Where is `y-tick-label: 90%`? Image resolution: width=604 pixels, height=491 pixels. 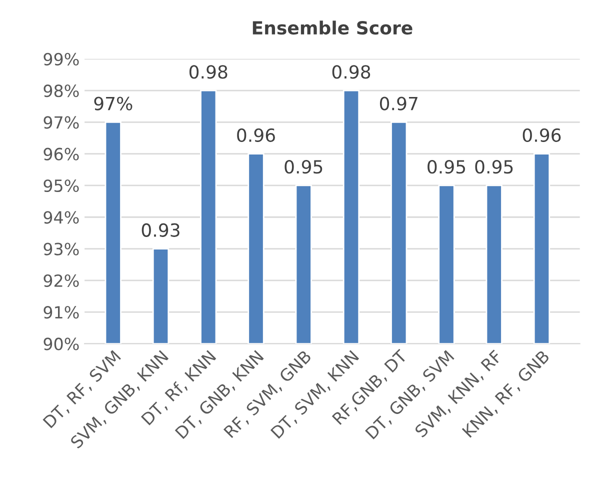
y-tick-label: 90% is located at coordinates (61, 344).